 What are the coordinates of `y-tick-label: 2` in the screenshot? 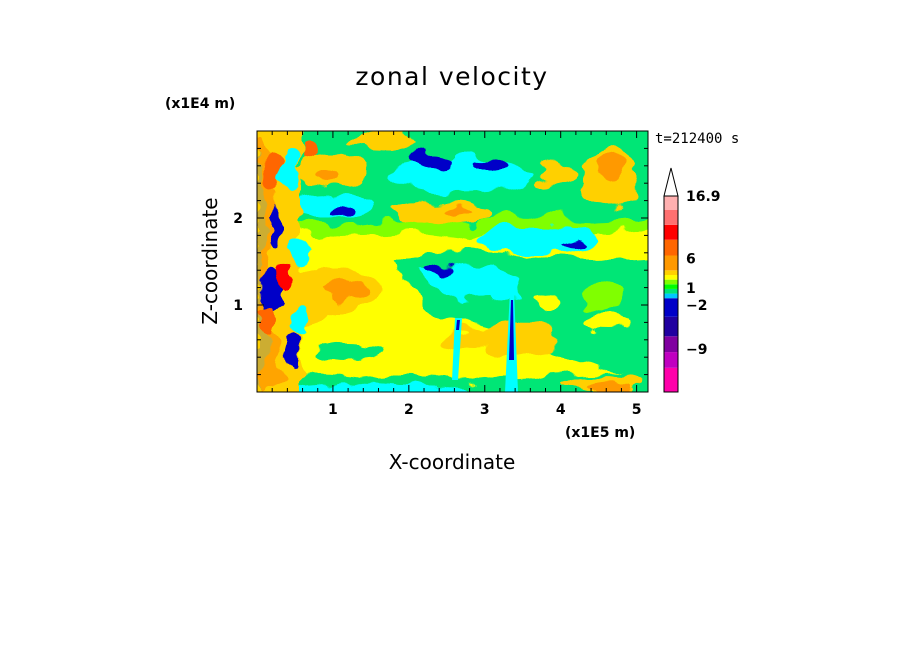 It's located at (238, 219).